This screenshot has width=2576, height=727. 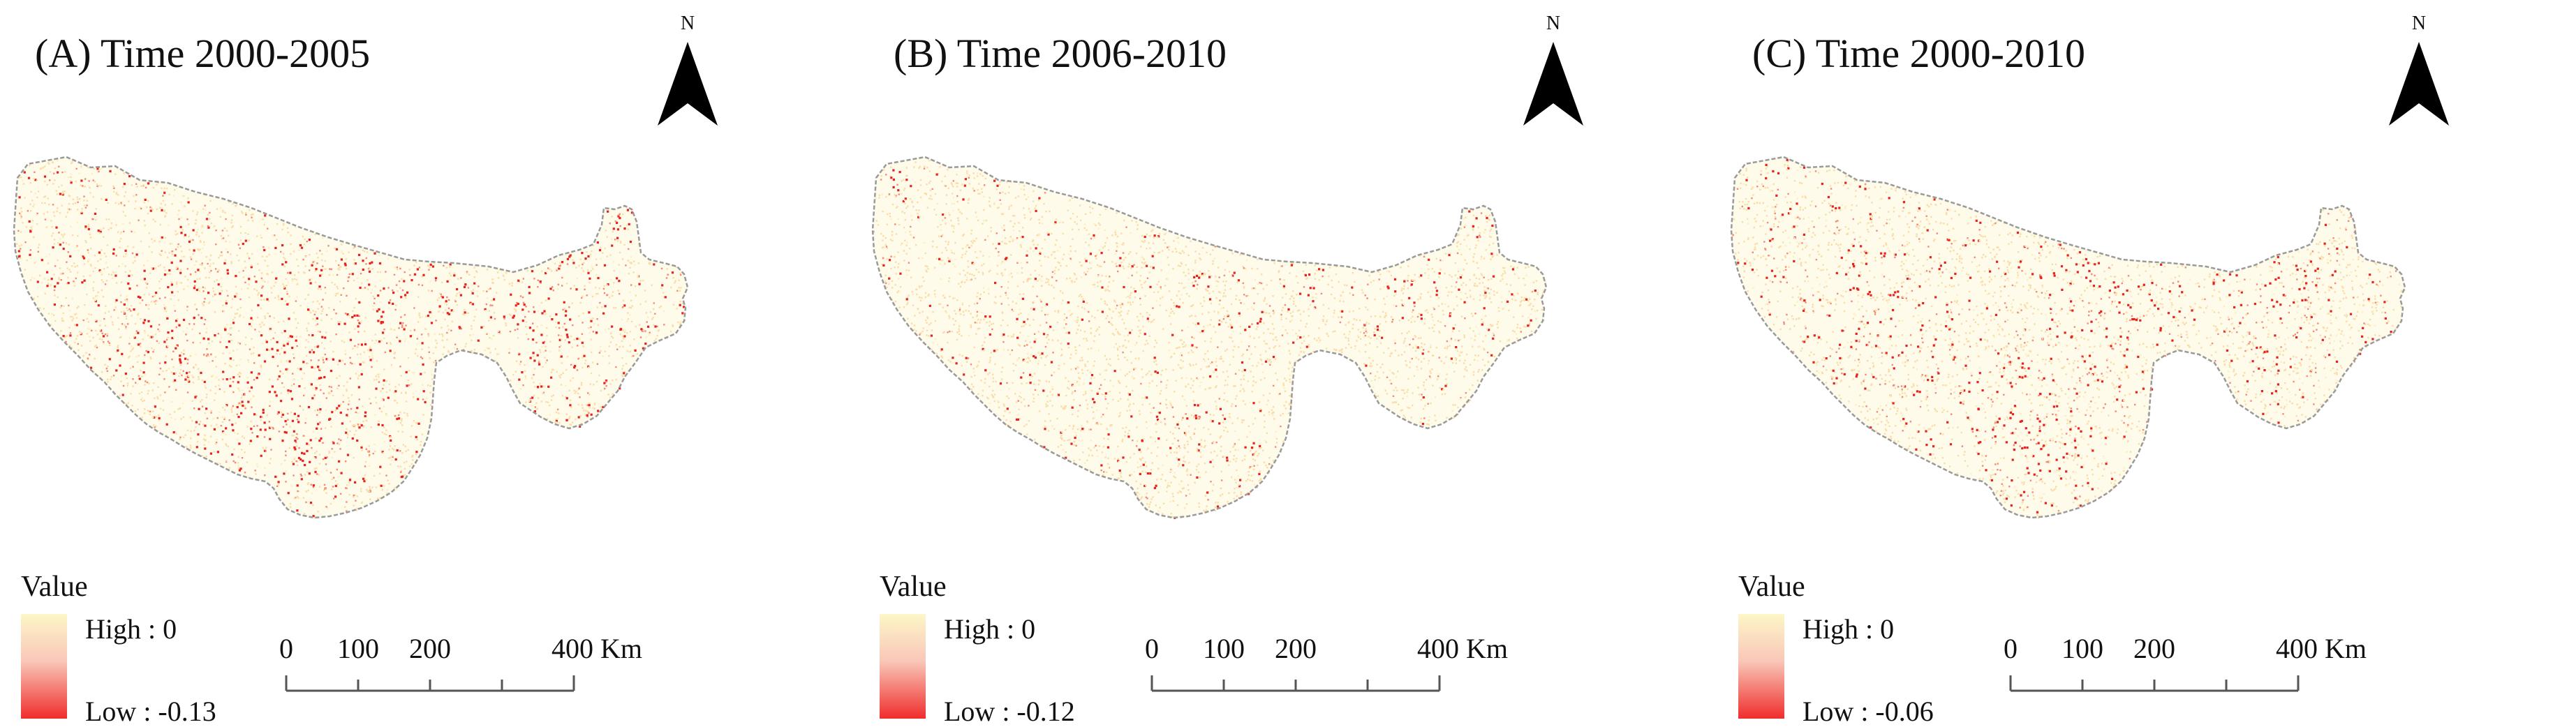 What do you see at coordinates (202, 54) in the screenshot?
I see `panel-title: (A) Time 2000-2005` at bounding box center [202, 54].